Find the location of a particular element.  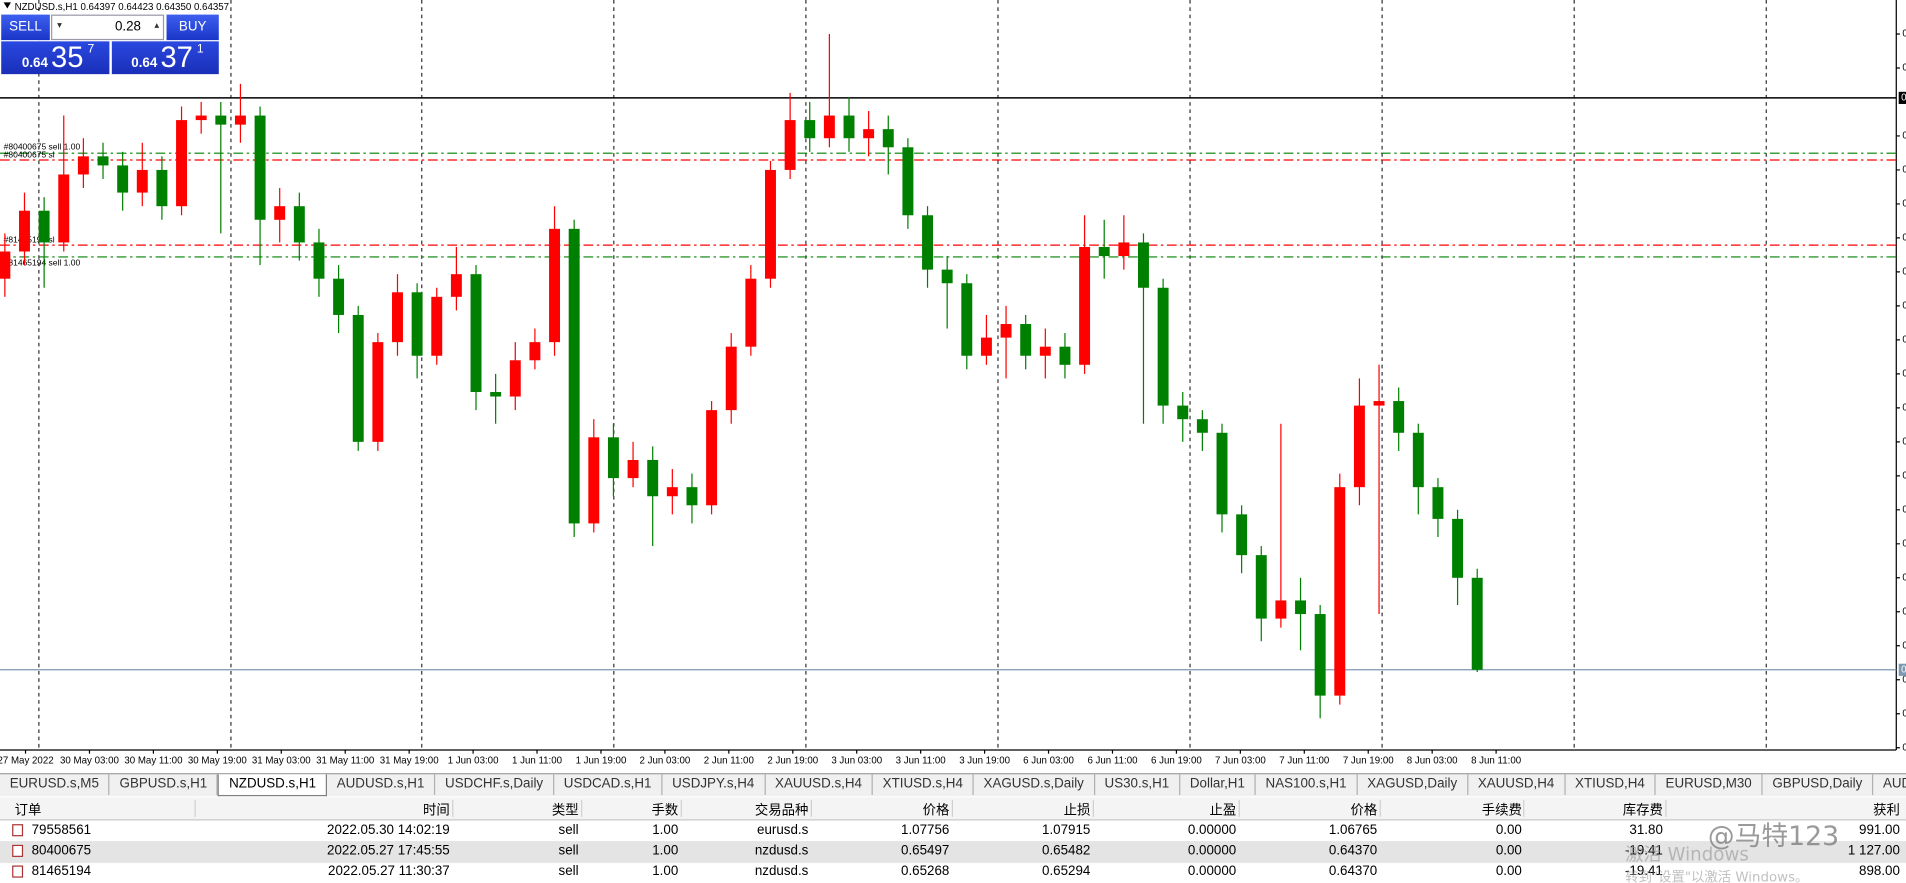

x-tick-label: 31 May 11:00 is located at coordinates (345, 761).